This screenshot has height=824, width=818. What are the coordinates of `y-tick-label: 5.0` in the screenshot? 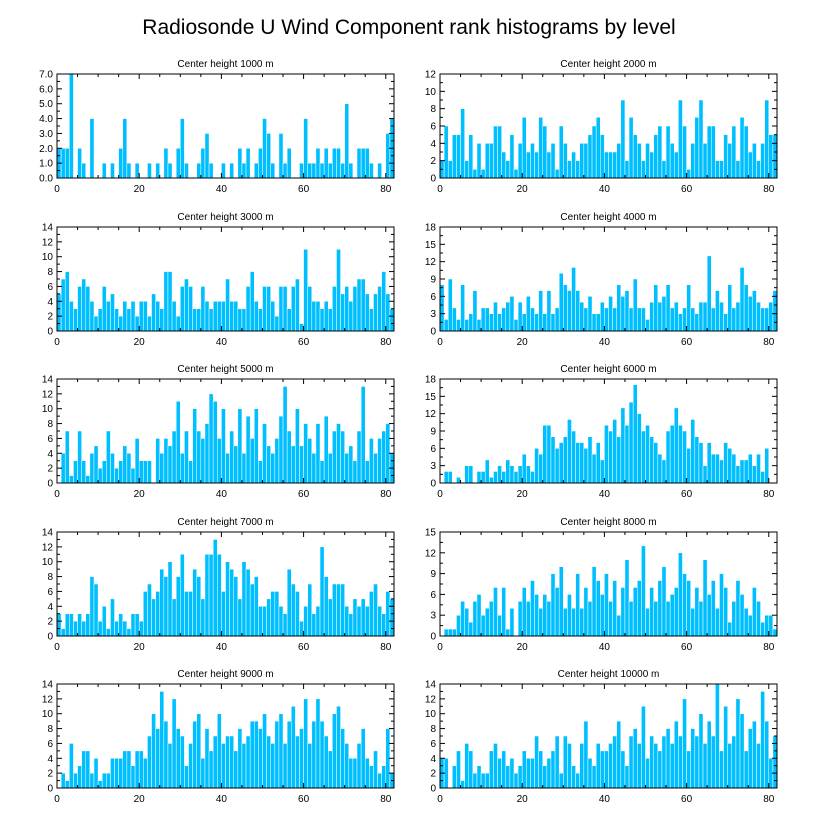 It's located at (46, 104).